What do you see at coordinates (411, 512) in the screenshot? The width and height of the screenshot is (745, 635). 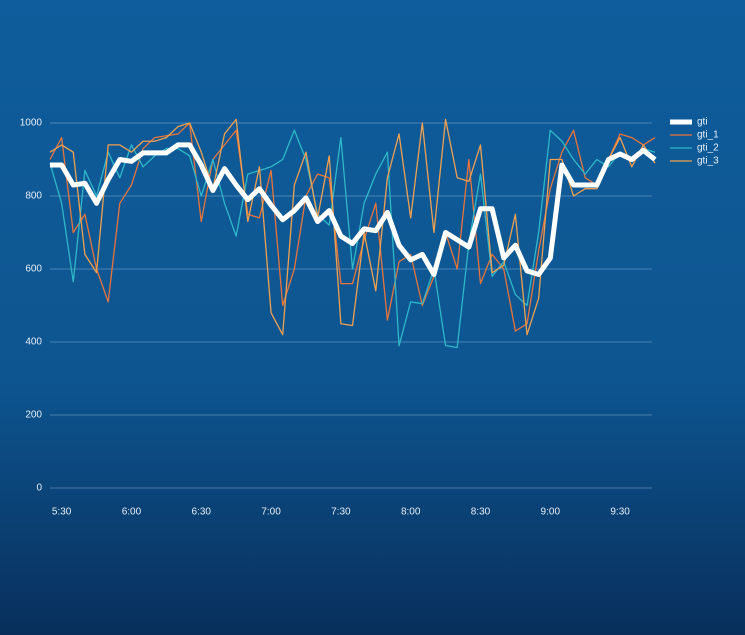 I see `x-tick-label: 8:00` at bounding box center [411, 512].